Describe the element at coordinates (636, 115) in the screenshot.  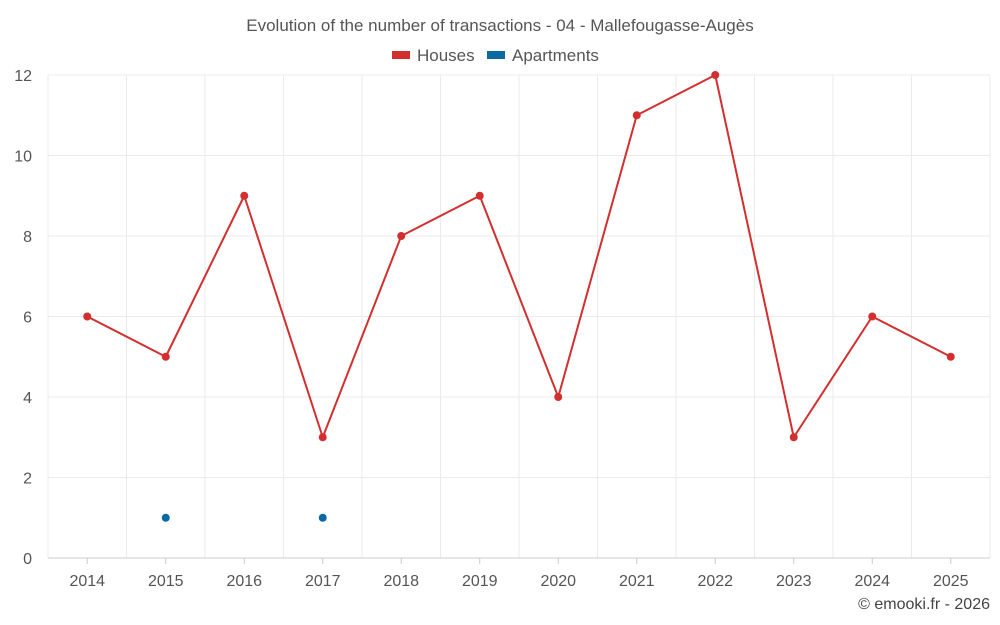
I see `data-point-houses-2021` at that location.